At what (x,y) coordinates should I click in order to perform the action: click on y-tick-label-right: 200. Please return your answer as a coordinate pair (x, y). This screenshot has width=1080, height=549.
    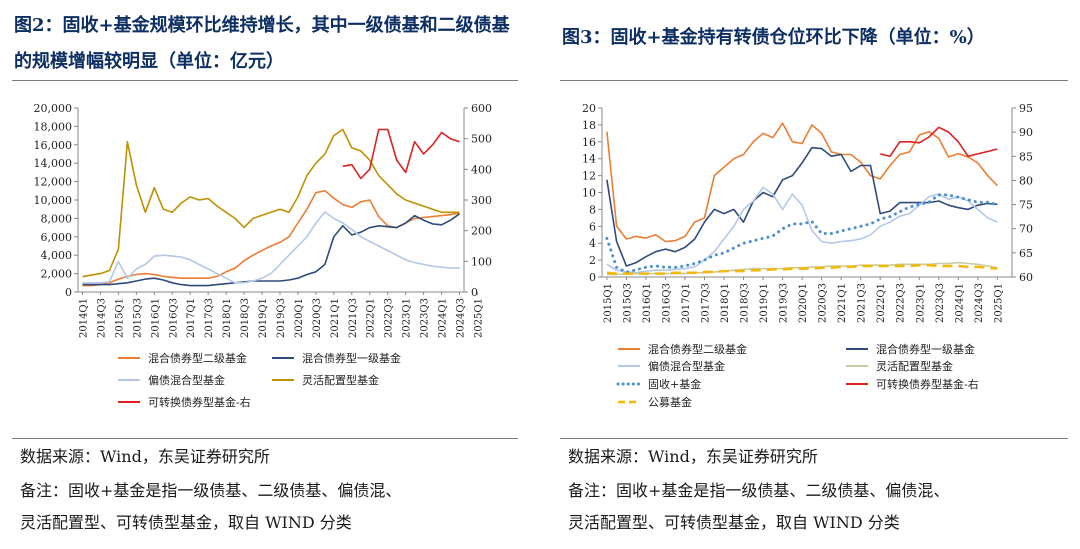
    Looking at the image, I should click on (481, 231).